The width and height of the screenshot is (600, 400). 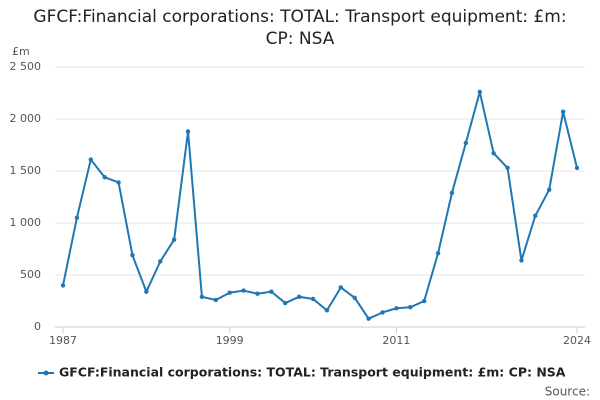 What do you see at coordinates (37, 326) in the screenshot?
I see `y-tick-label: 0` at bounding box center [37, 326].